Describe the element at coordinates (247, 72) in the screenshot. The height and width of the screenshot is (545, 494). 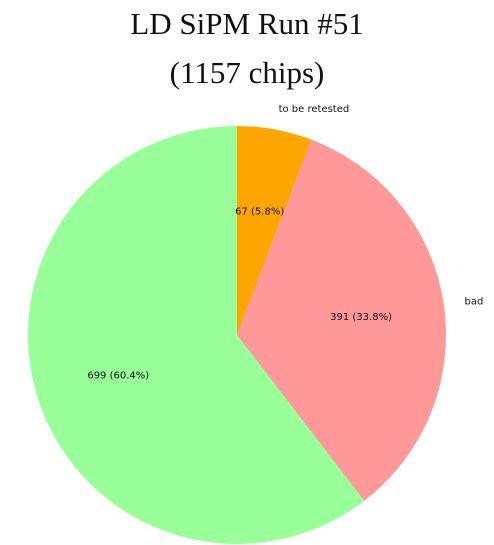
I see `chart-subtitle: (1157 chips)` at that location.